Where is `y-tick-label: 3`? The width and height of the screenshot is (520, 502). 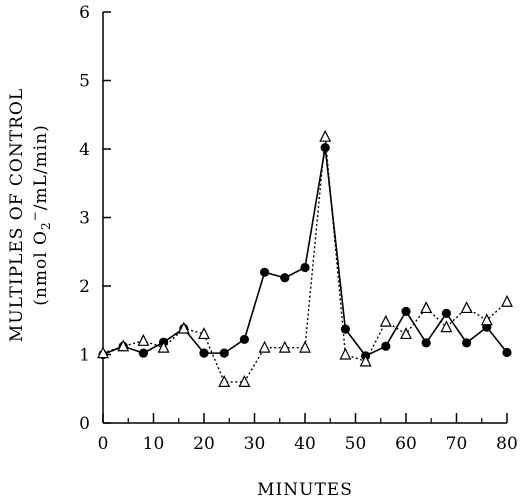
y-tick-label: 3 is located at coordinates (84, 219).